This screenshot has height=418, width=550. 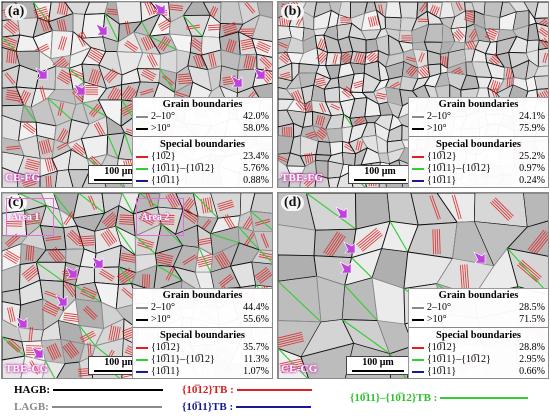 What do you see at coordinates (16, 12) in the screenshot?
I see `panel-letter: (a)` at bounding box center [16, 12].